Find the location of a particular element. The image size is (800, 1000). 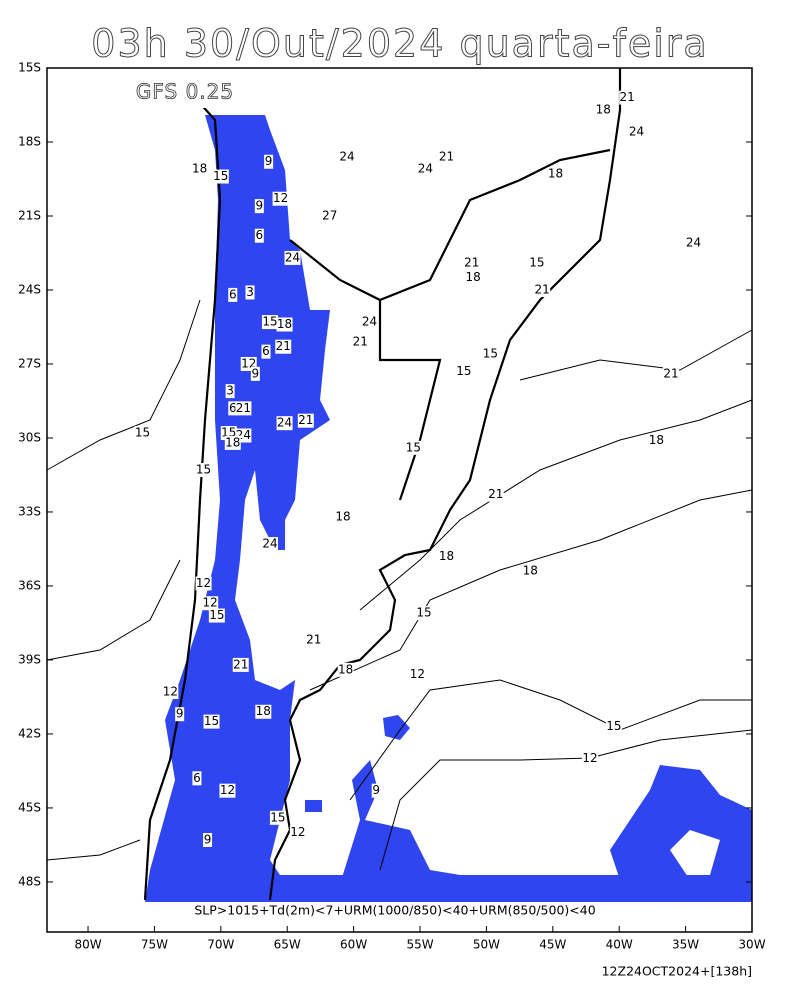

contour-label: 3 is located at coordinates (250, 292).